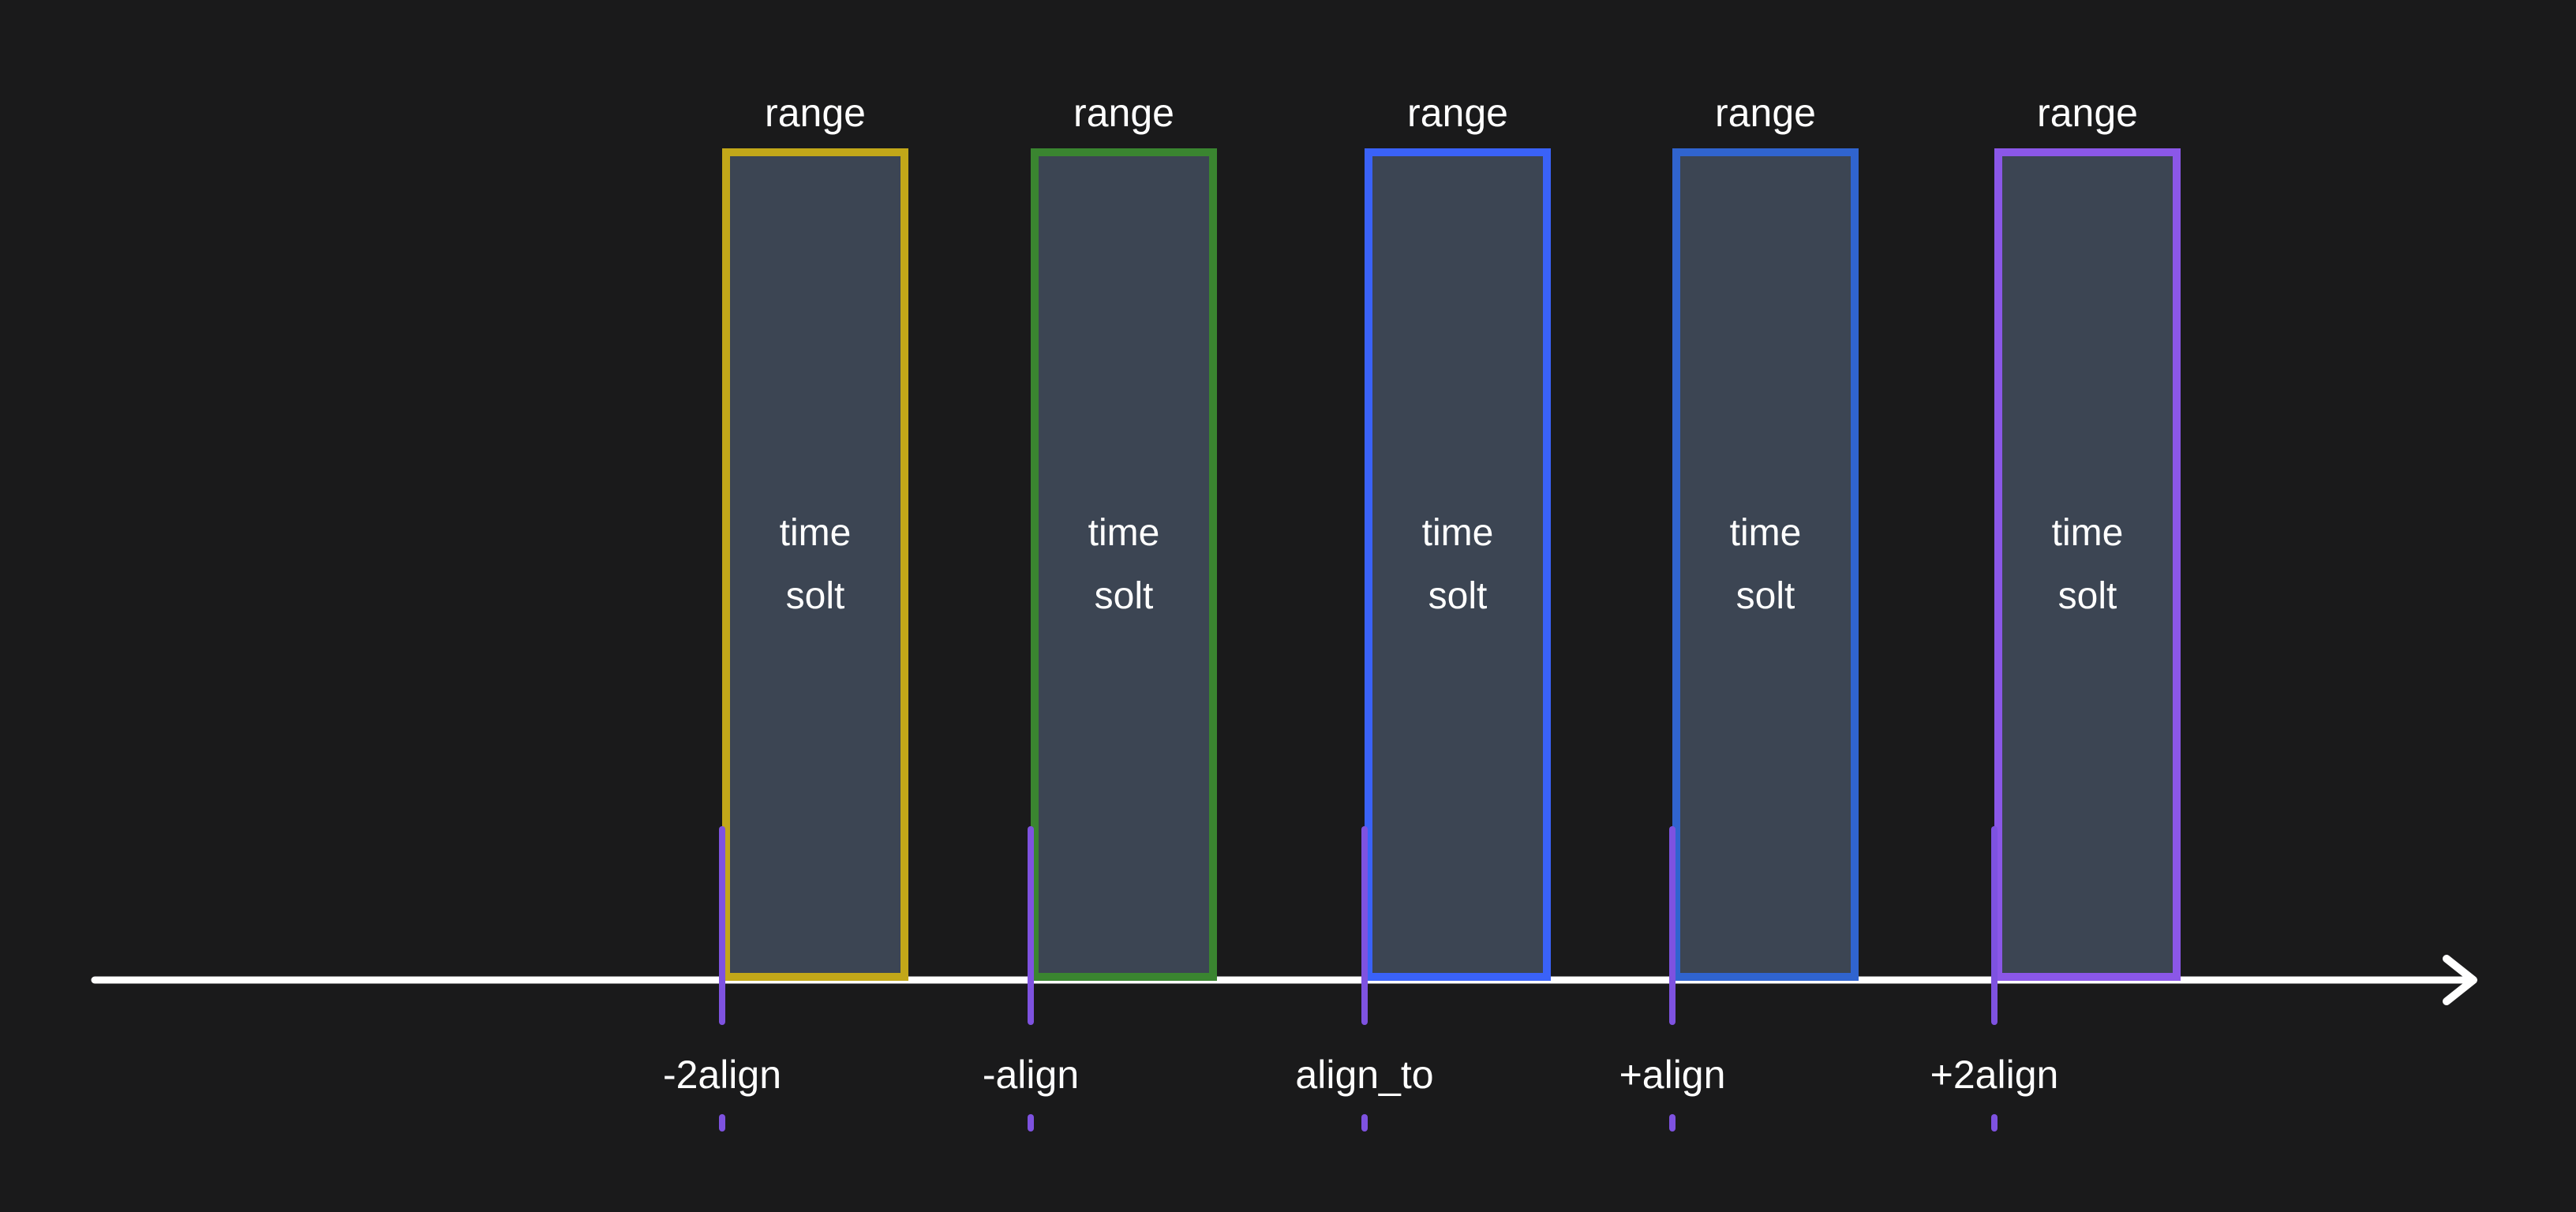  What do you see at coordinates (1364, 1075) in the screenshot?
I see `axis-tick-label: align_to` at bounding box center [1364, 1075].